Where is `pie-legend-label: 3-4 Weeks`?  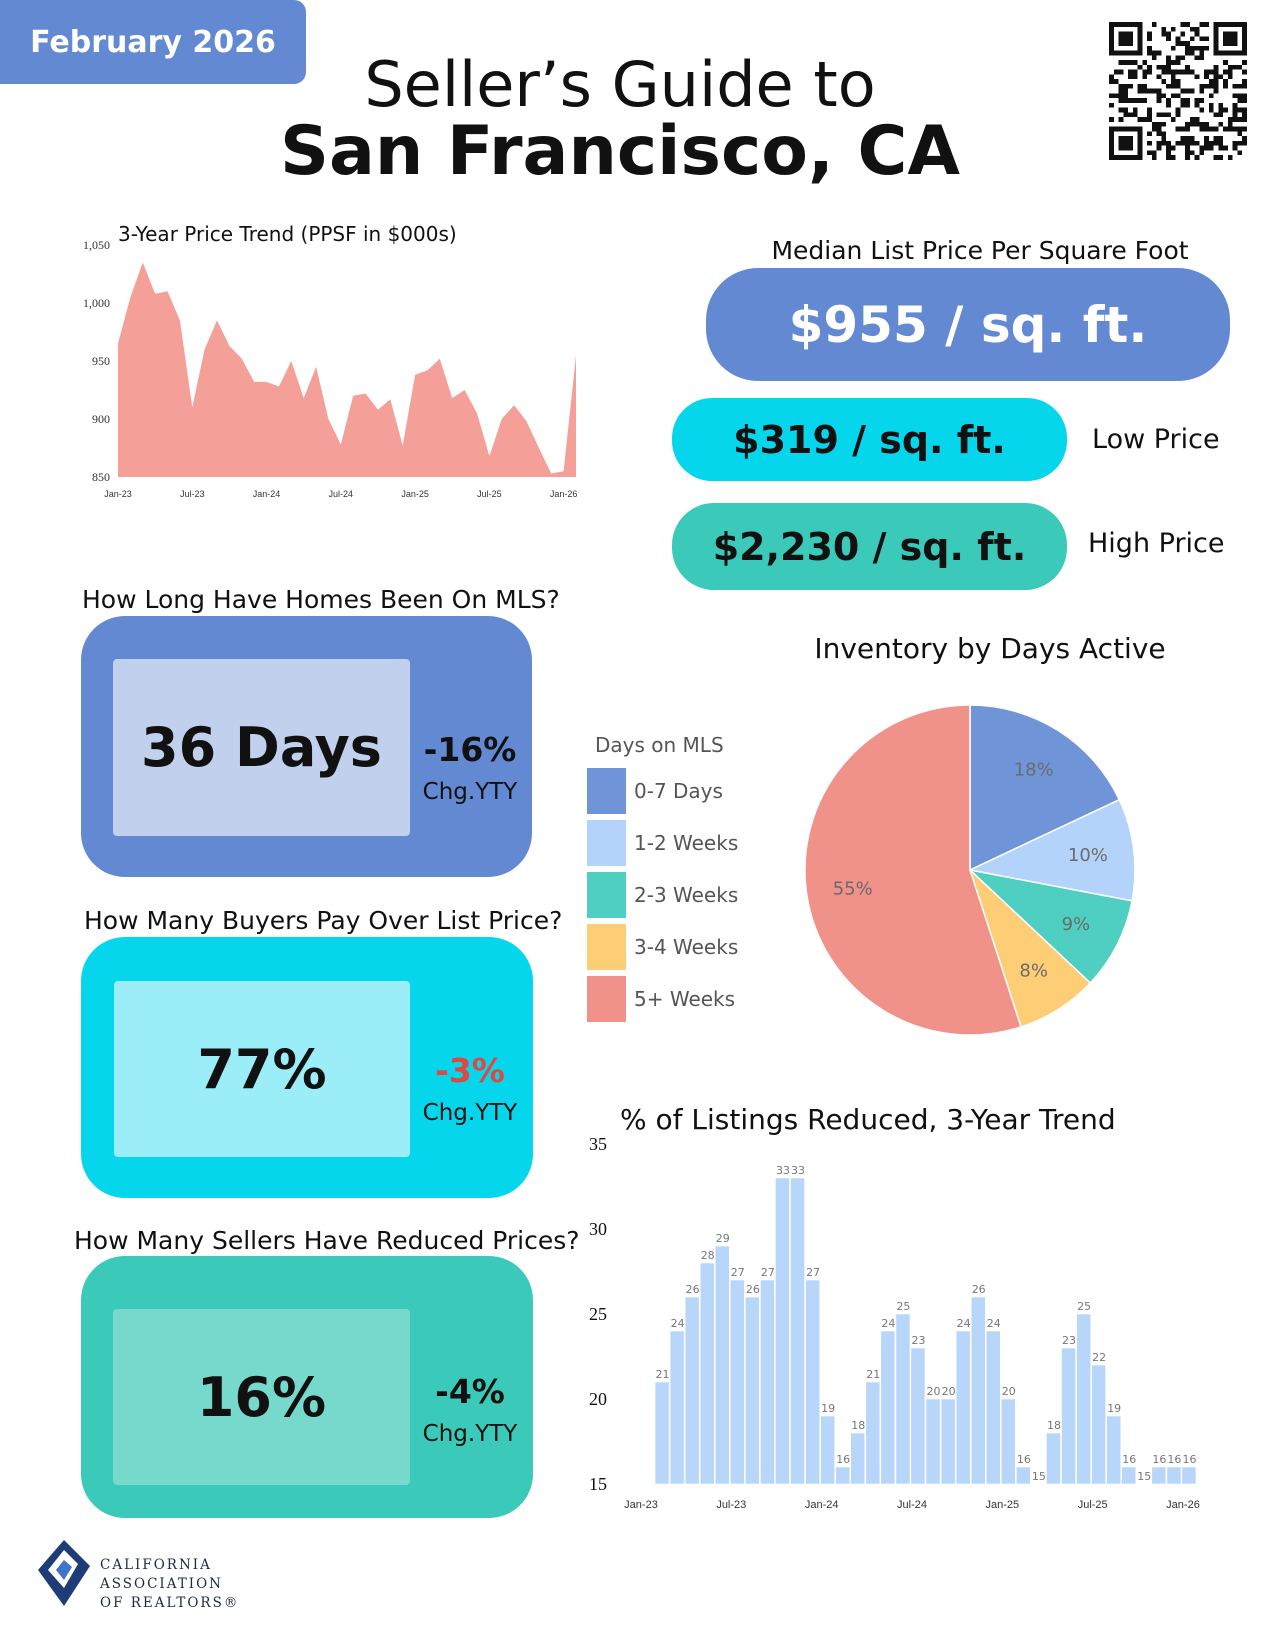
pie-legend-label: 3-4 Weeks is located at coordinates (686, 947).